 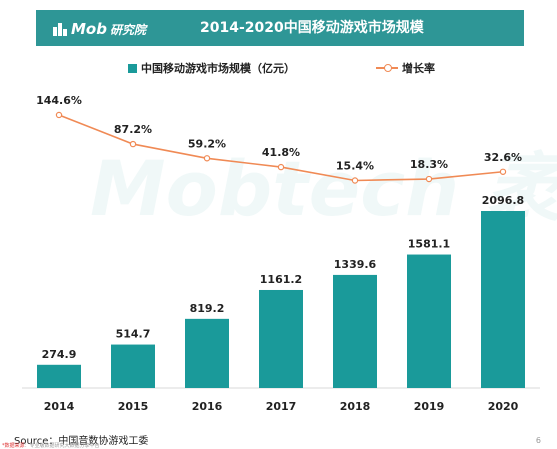 What do you see at coordinates (503, 171) in the screenshot?
I see `growth-point-2020` at bounding box center [503, 171].